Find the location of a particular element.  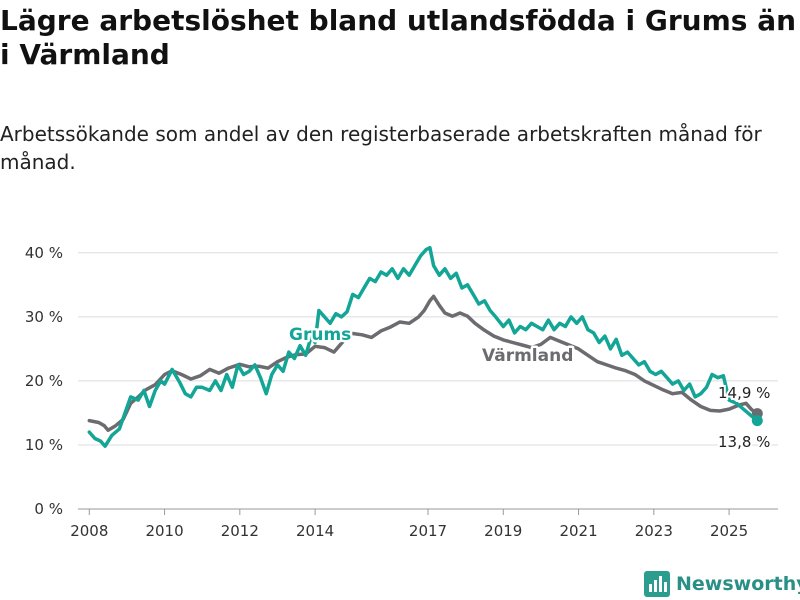

x-tick-label: 2017 is located at coordinates (428, 531).